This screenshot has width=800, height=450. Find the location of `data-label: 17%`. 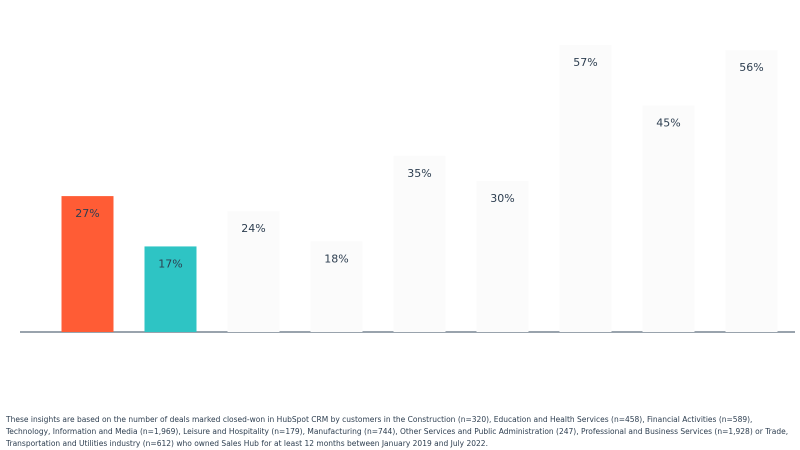

data-label: 17% is located at coordinates (170, 263).